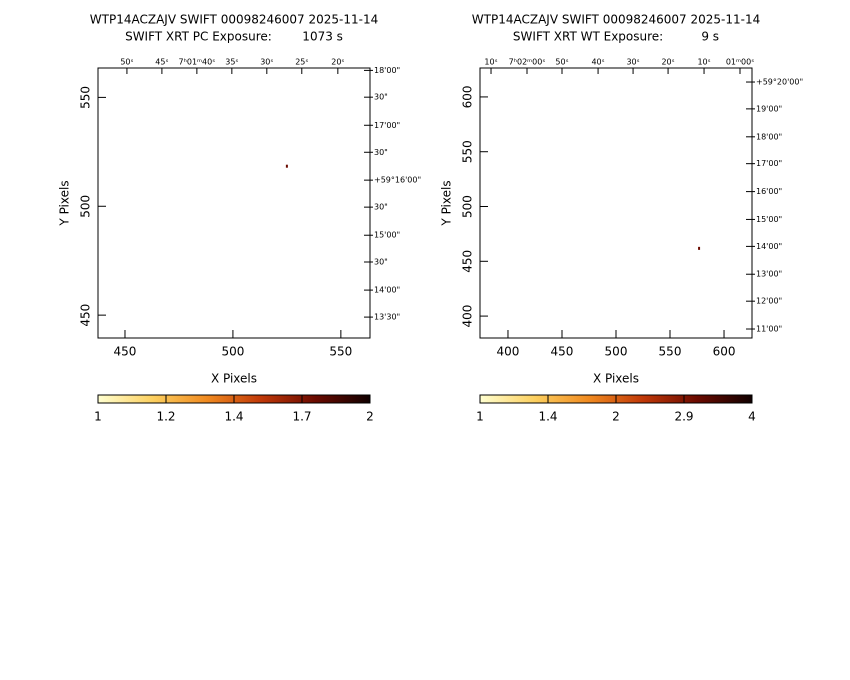  I want to click on y-tick-label: 400, so click(468, 316).